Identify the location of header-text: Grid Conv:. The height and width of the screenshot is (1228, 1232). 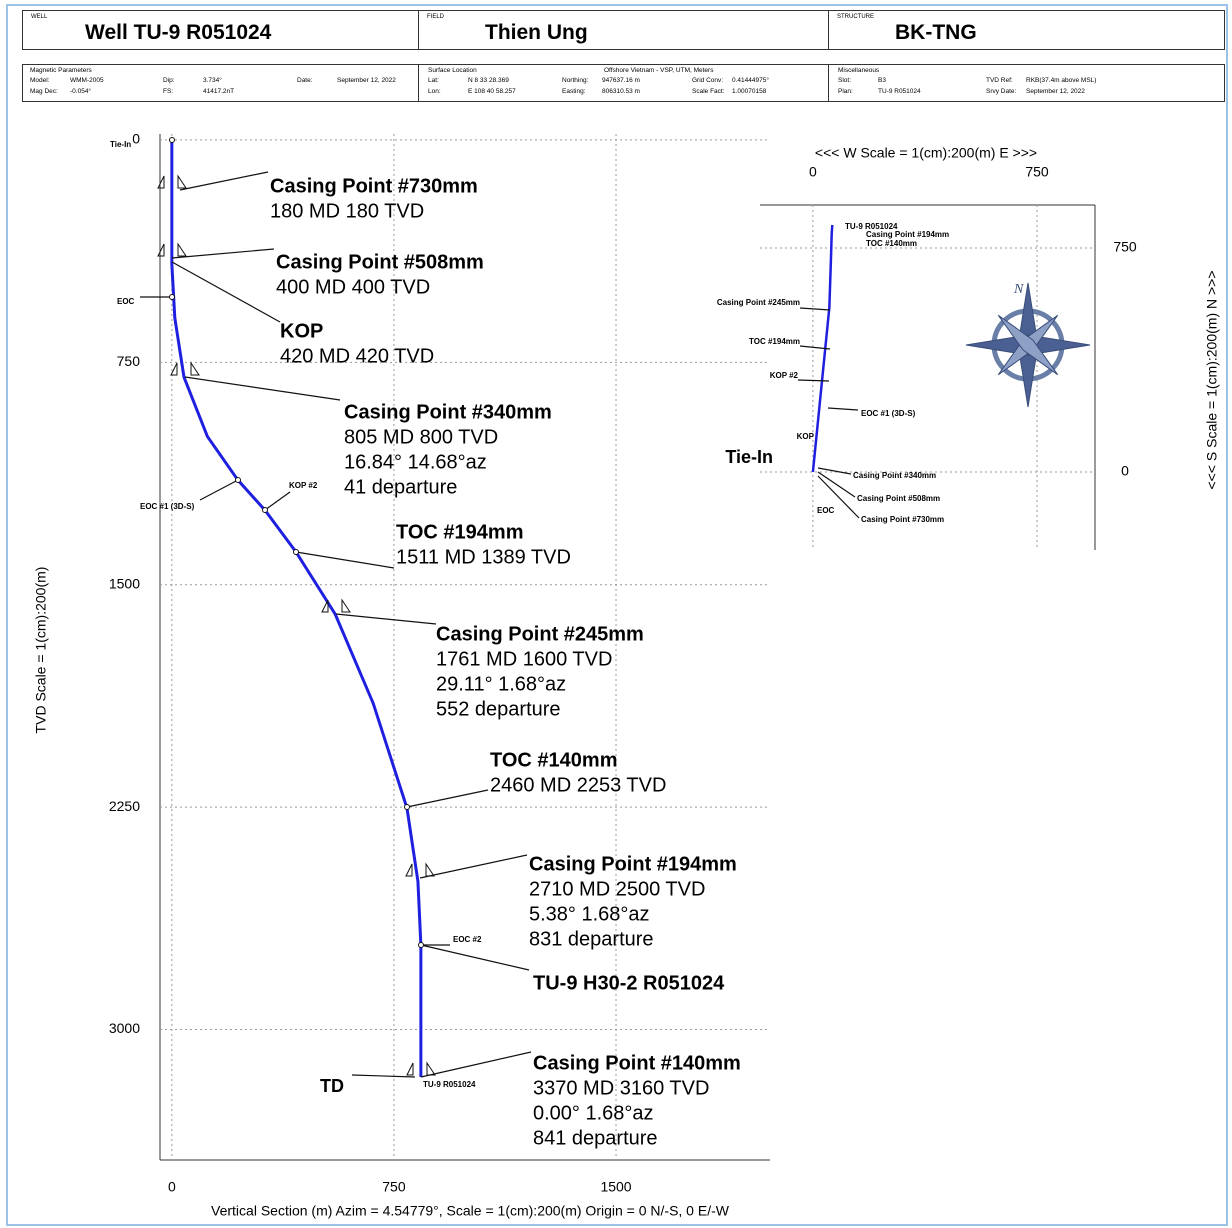
(708, 80).